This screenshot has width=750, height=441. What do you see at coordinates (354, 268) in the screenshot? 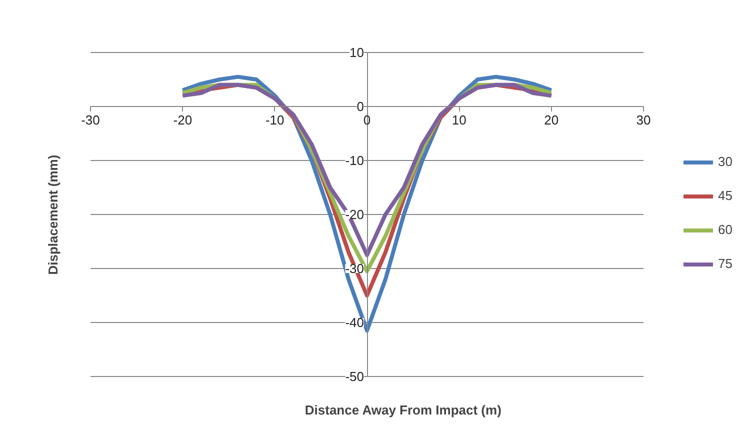
I see `y-tick-label: -30` at bounding box center [354, 268].